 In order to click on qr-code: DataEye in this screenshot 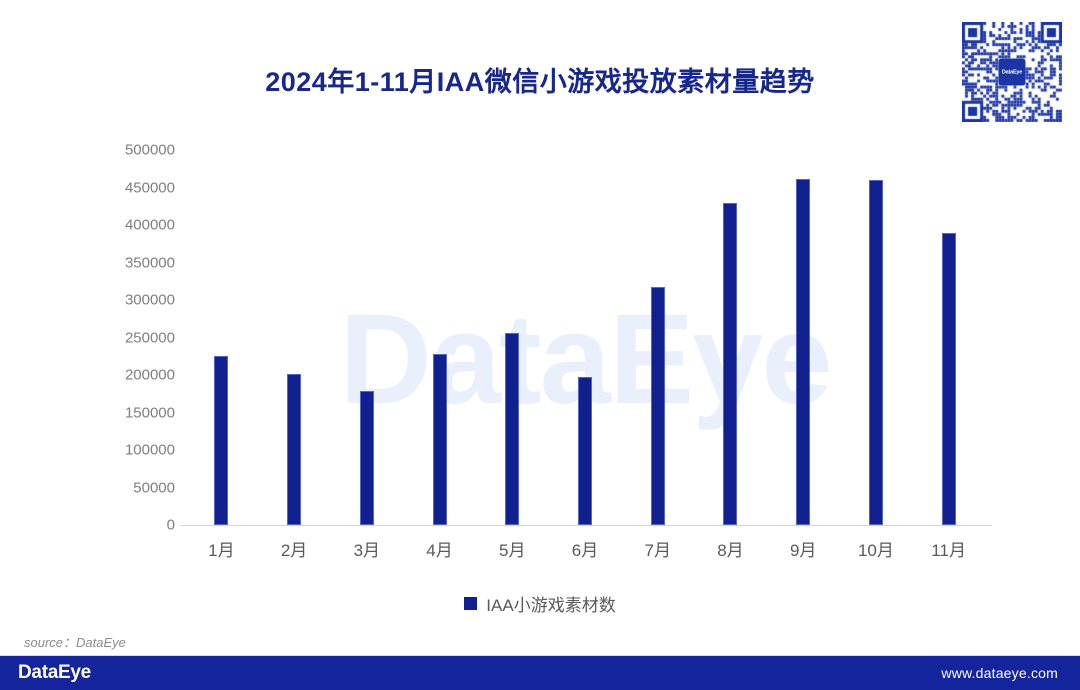, I will do `click(1012, 72)`.